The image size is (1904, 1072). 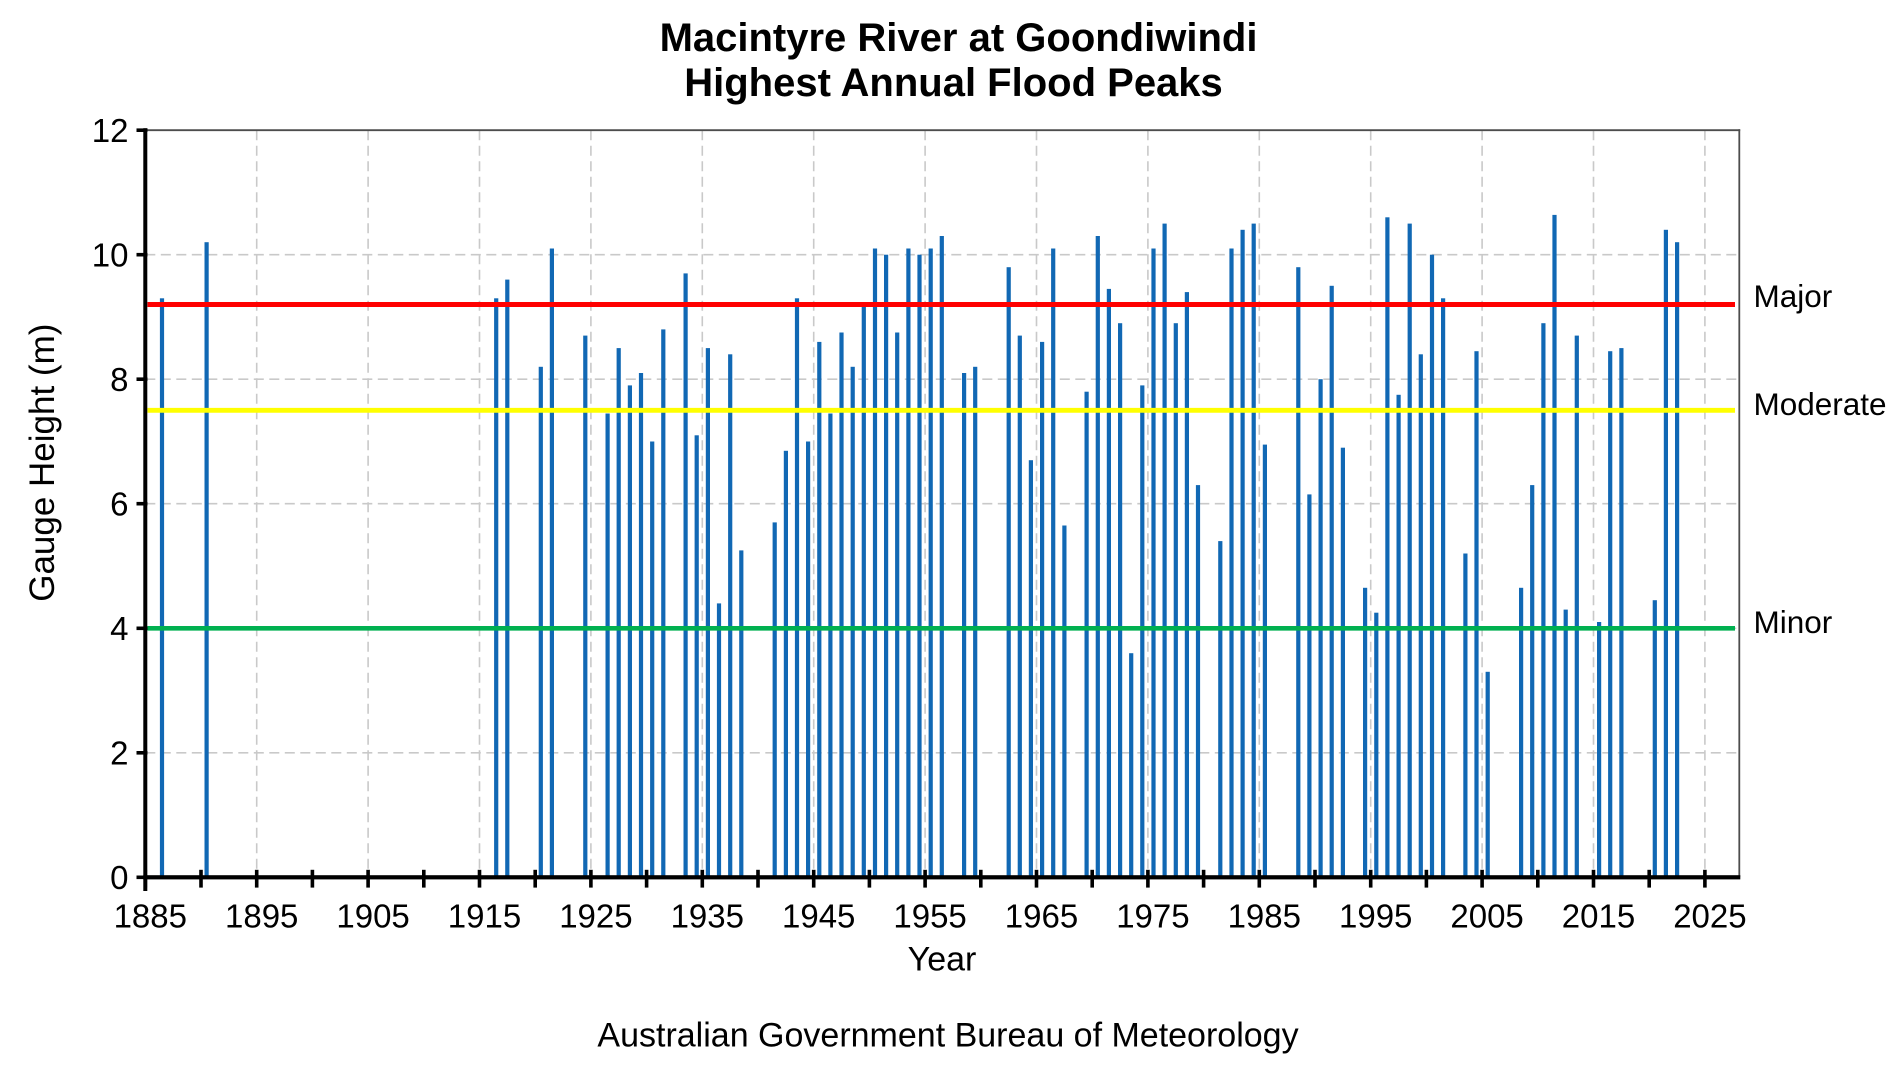 I want to click on svg-text: 2005, so click(x=1486, y=915).